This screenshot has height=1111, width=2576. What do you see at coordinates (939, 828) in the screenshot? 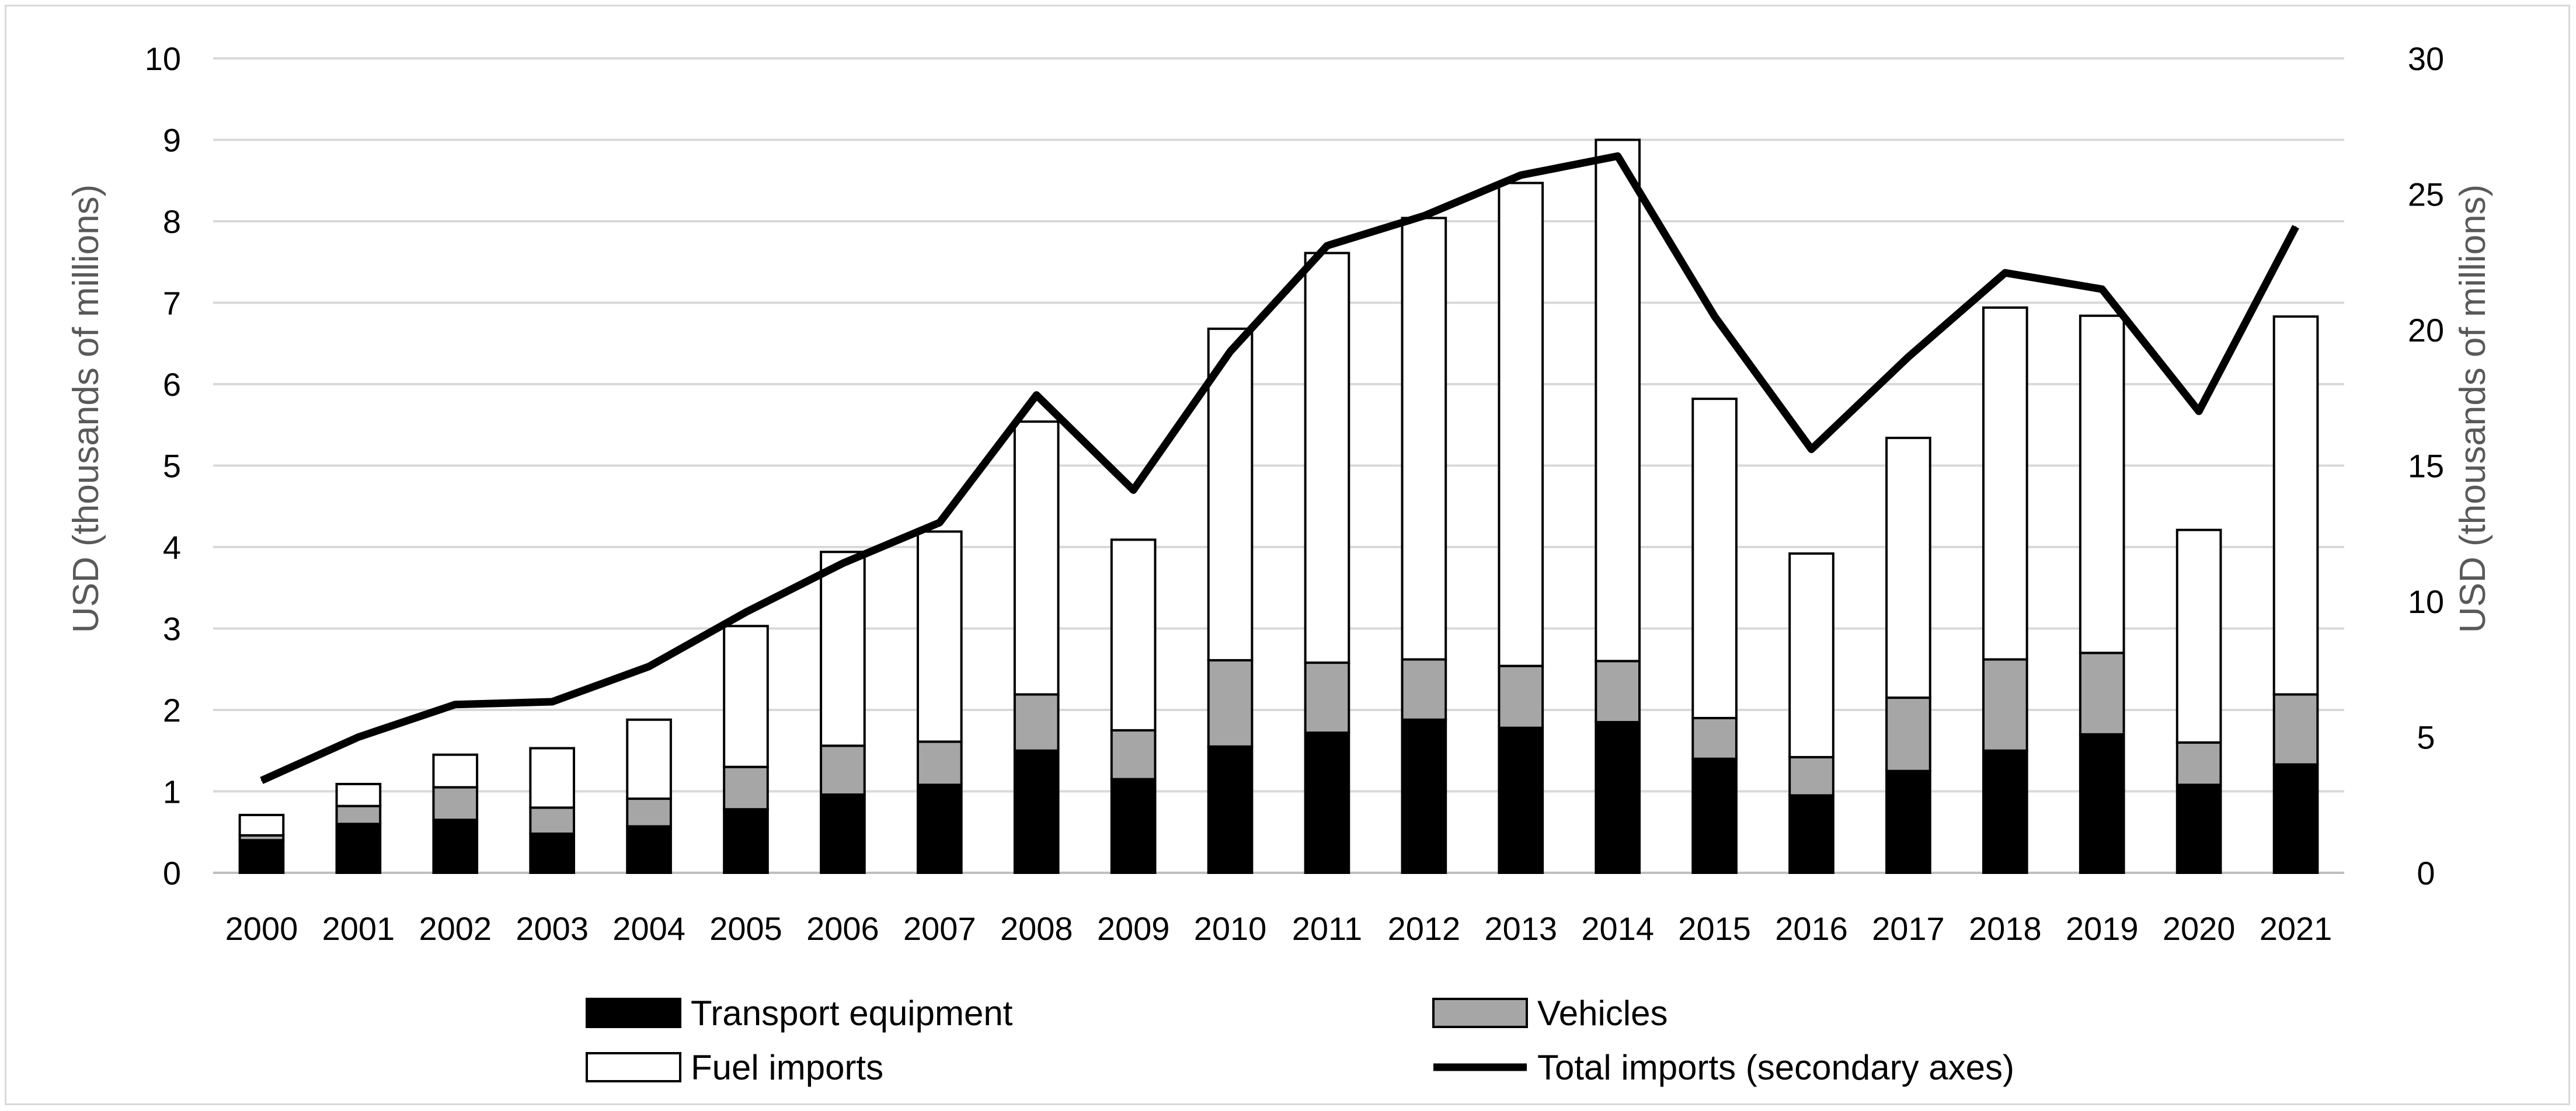
I see `bar-transport-equipment-2007` at bounding box center [939, 828].